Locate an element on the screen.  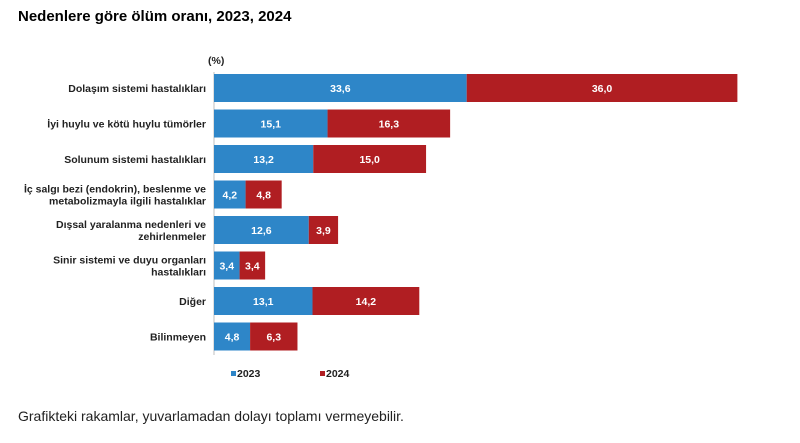
legend-label-2024: 2024 is located at coordinates (338, 374).